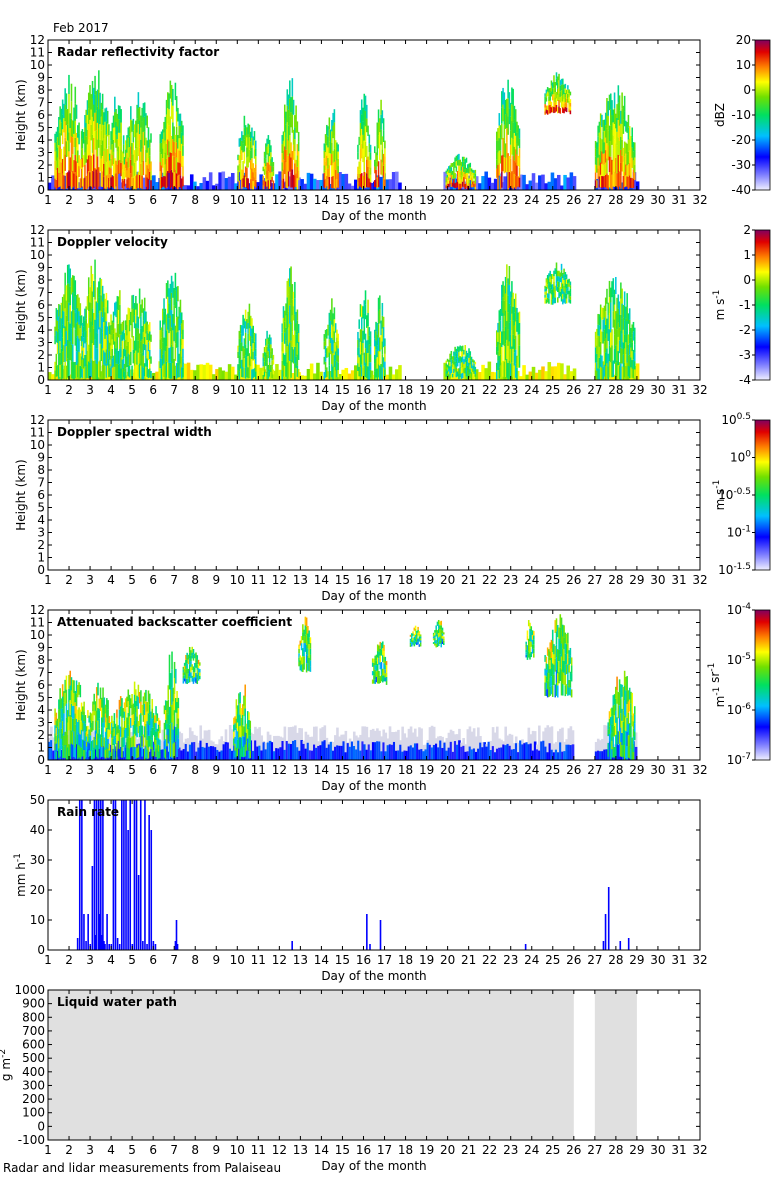  What do you see at coordinates (216, 200) in the screenshot?
I see `x-tick-label: 9` at bounding box center [216, 200].